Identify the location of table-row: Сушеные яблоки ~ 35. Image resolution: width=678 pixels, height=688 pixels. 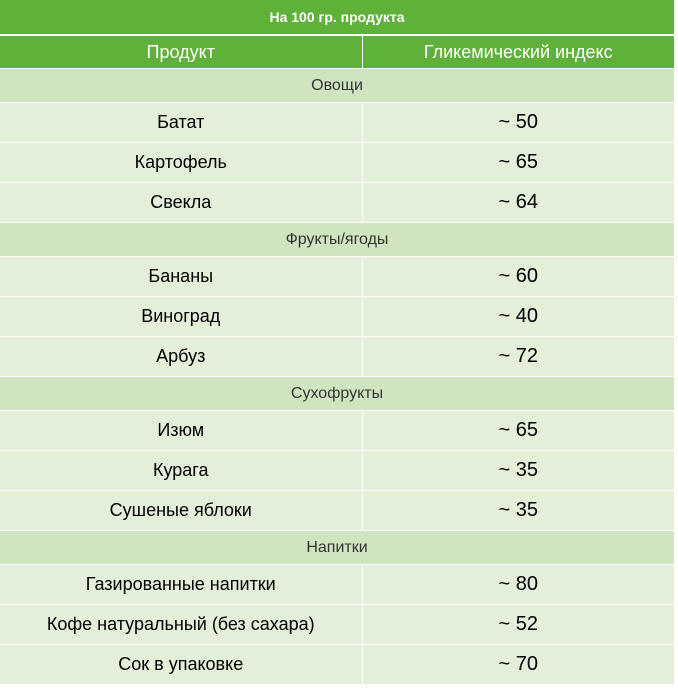
(337, 510).